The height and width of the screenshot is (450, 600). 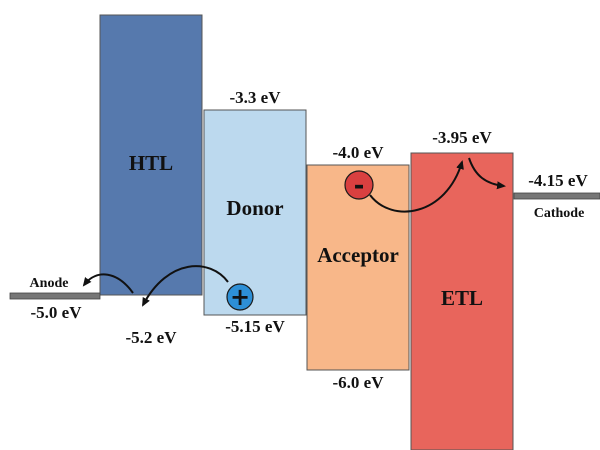 I want to click on cathode-electrode, so click(x=557, y=196).